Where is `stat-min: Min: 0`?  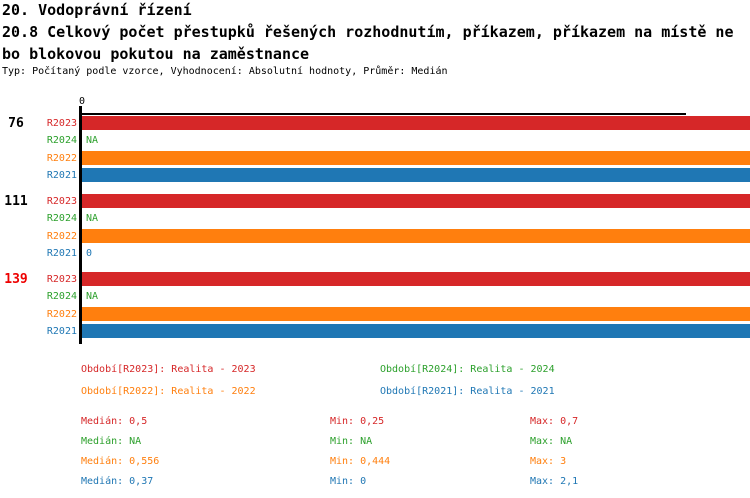 stat-min: Min: 0 is located at coordinates (348, 481).